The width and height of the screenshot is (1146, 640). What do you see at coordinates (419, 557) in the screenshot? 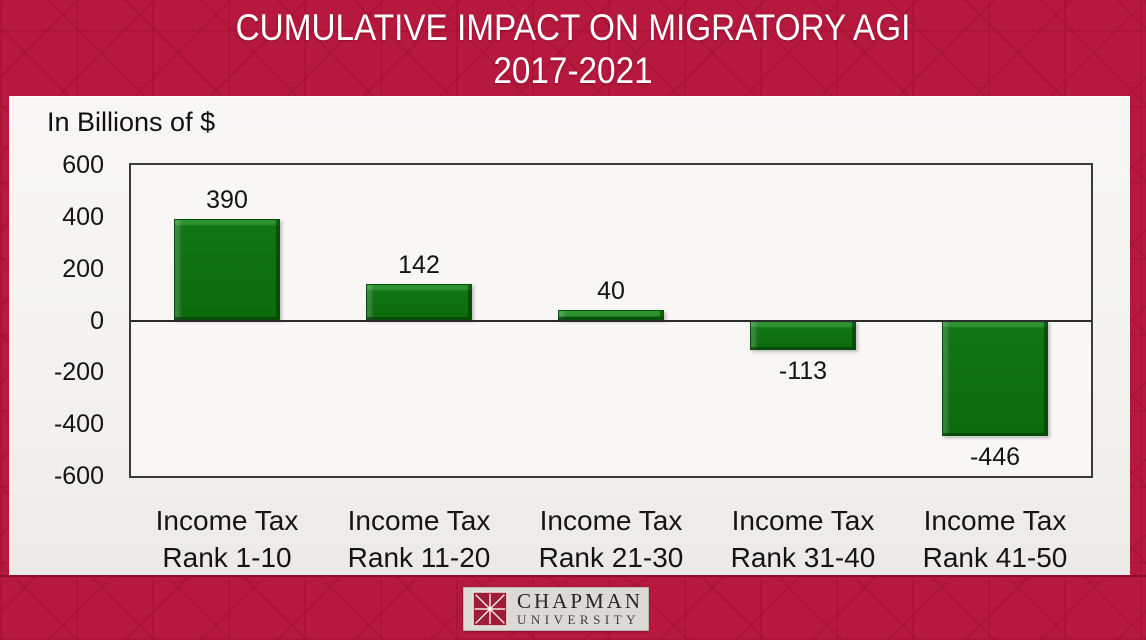
I see `x-axis-label-line2: Rank 11-20` at bounding box center [419, 557].